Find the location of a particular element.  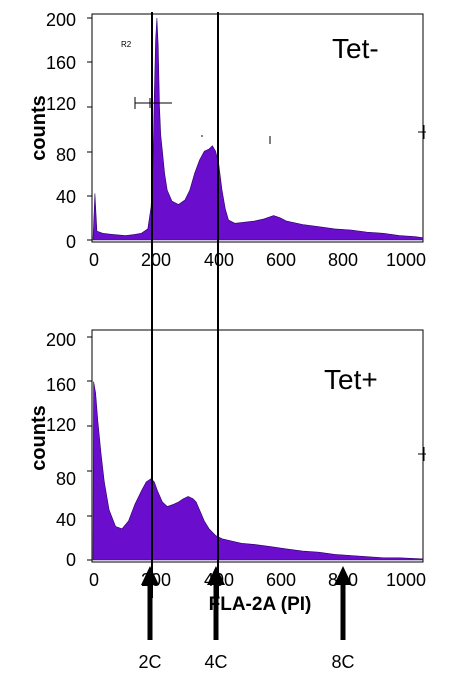

x-axis-title-bg is located at coordinates (260, 603).